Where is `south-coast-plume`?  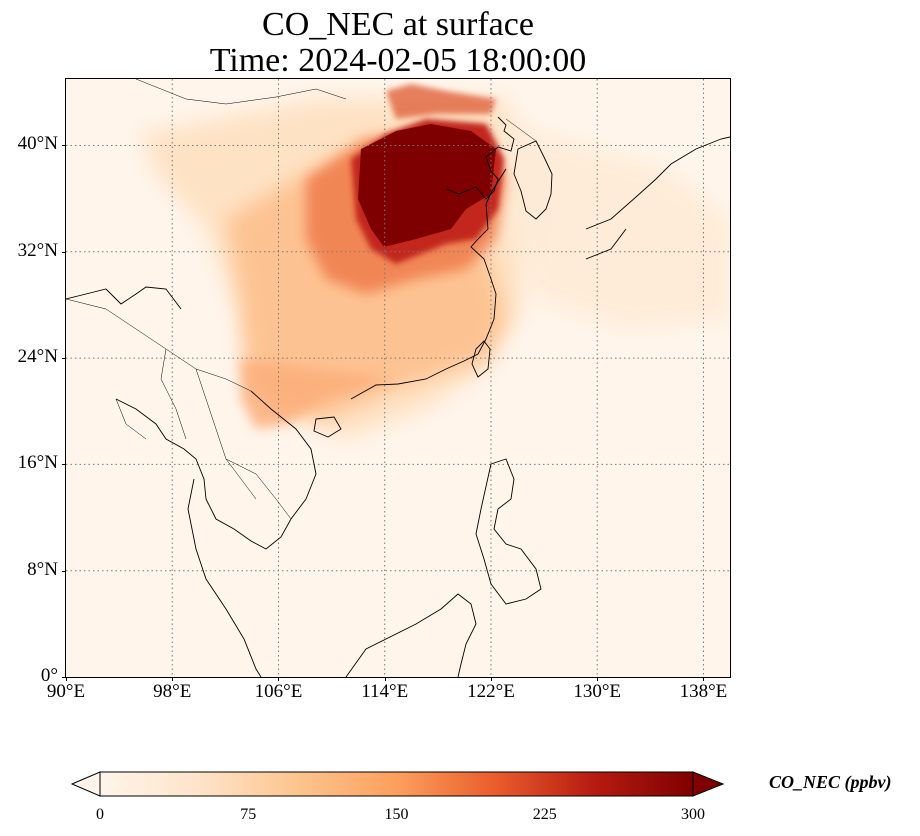 south-coast-plume is located at coordinates (318, 394).